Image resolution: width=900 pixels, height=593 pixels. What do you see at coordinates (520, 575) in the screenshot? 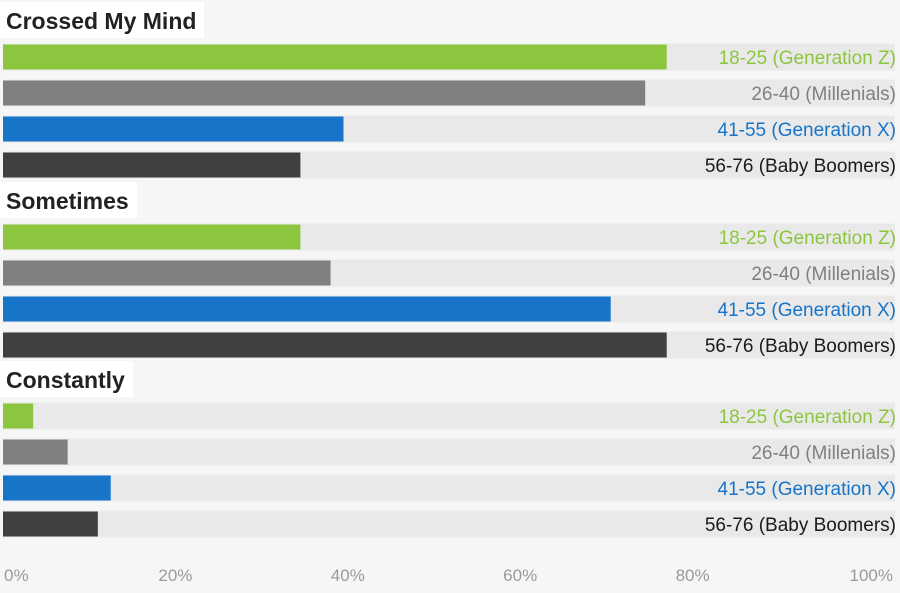
I see `x-tick-label: 60%` at bounding box center [520, 575].